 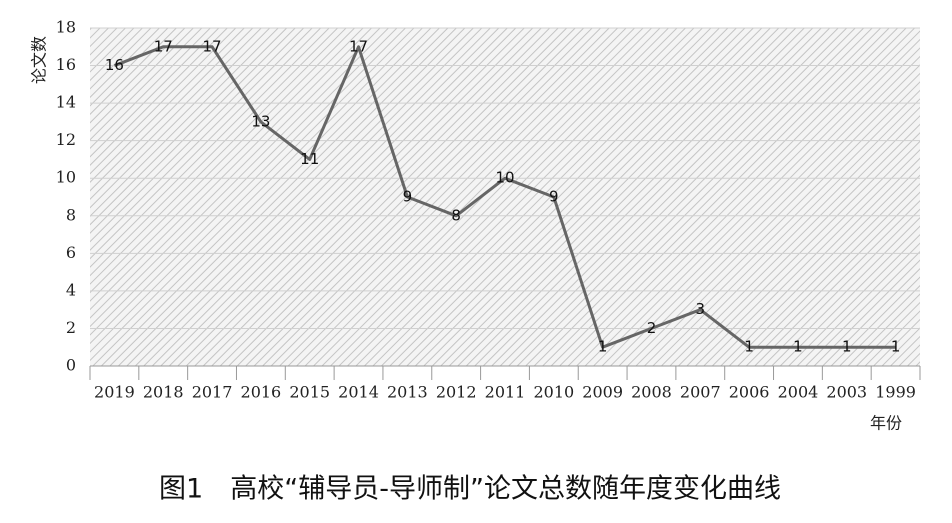 I want to click on x-tick-label: 2012, so click(x=456, y=392).